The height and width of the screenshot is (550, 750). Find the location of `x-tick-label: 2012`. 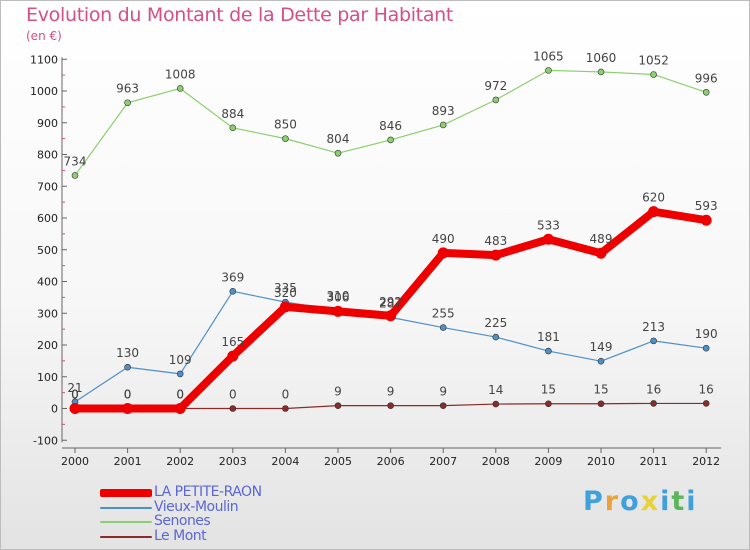

x-tick-label: 2012 is located at coordinates (706, 461).